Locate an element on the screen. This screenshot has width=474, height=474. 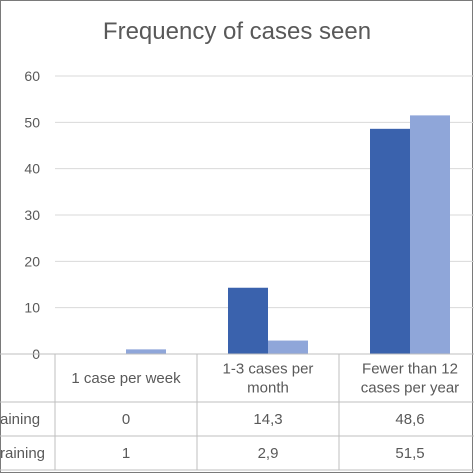
y-tick-label: 30 is located at coordinates (32, 215).